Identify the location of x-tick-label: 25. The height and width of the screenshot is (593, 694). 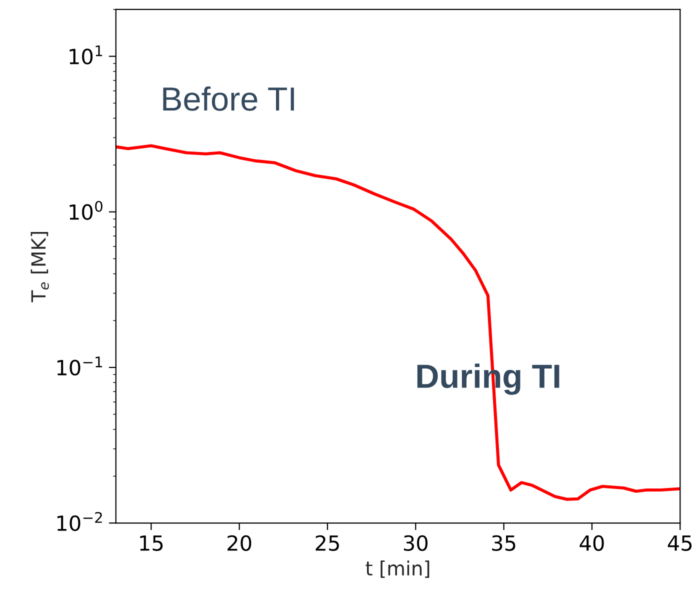
(327, 543).